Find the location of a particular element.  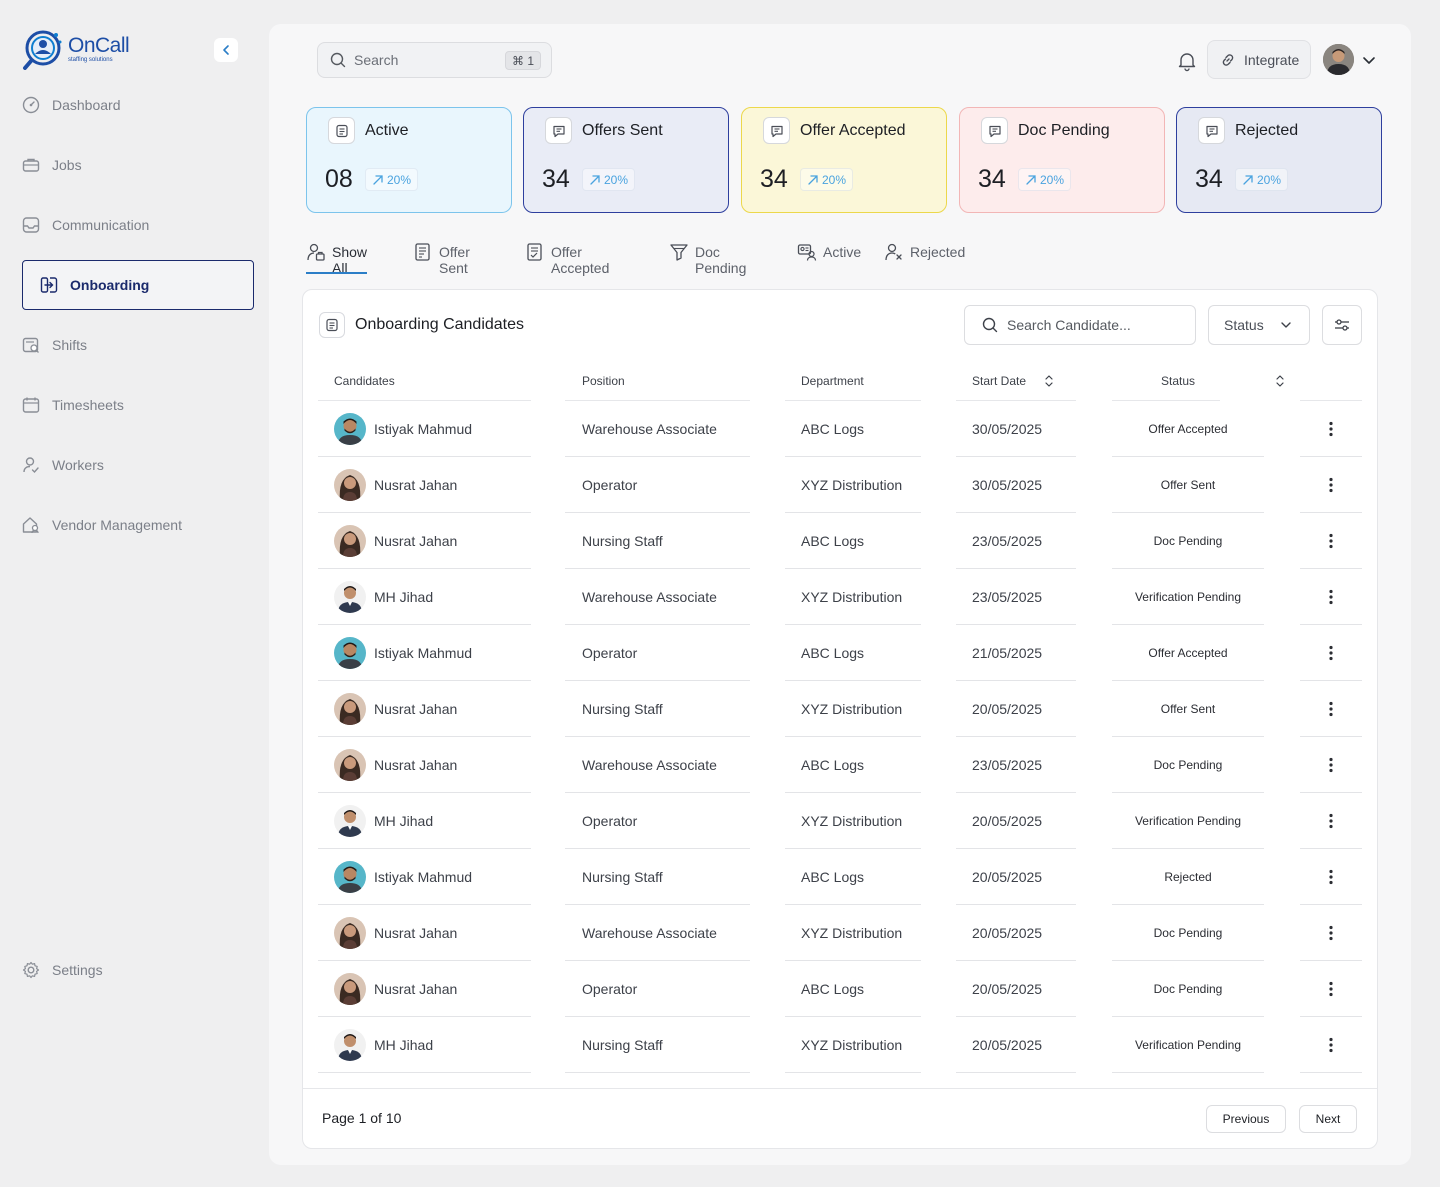

sidebar-item-timesheets: Timesheets is located at coordinates (138, 405).